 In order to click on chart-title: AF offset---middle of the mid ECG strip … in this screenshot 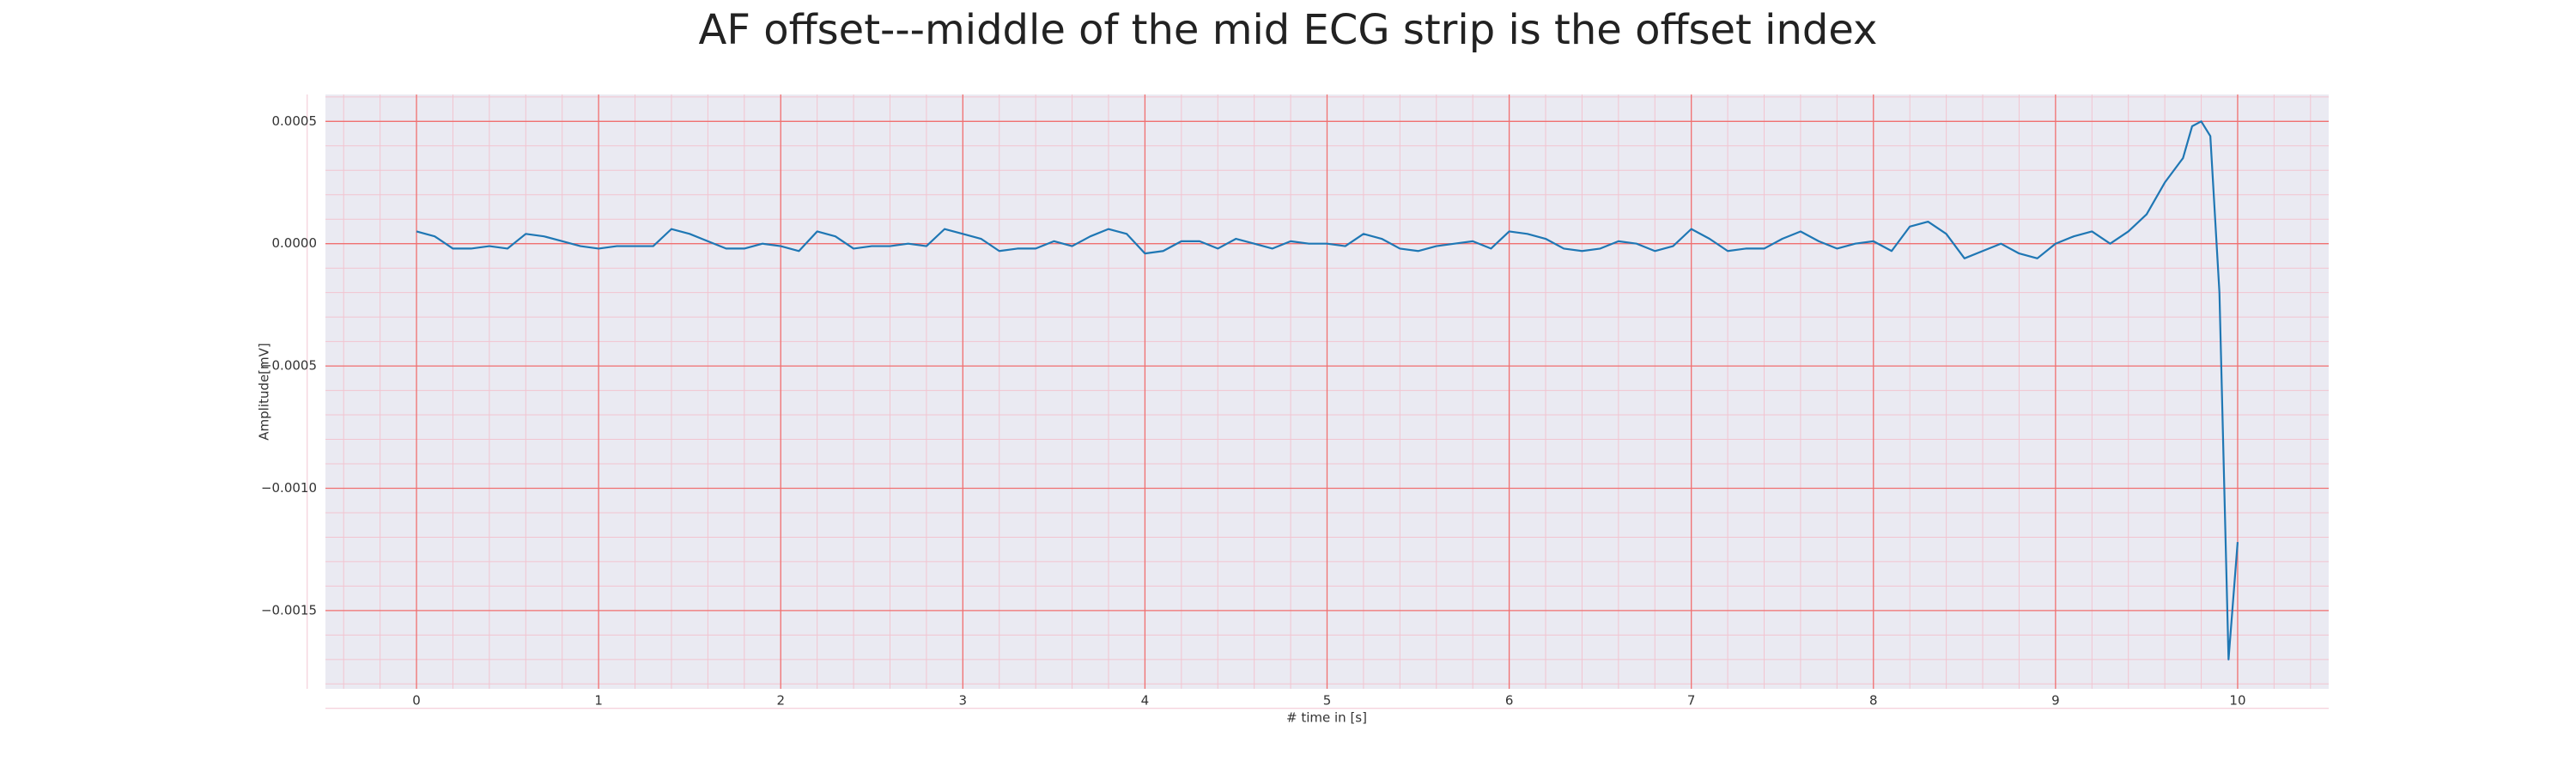, I will do `click(1288, 30)`.